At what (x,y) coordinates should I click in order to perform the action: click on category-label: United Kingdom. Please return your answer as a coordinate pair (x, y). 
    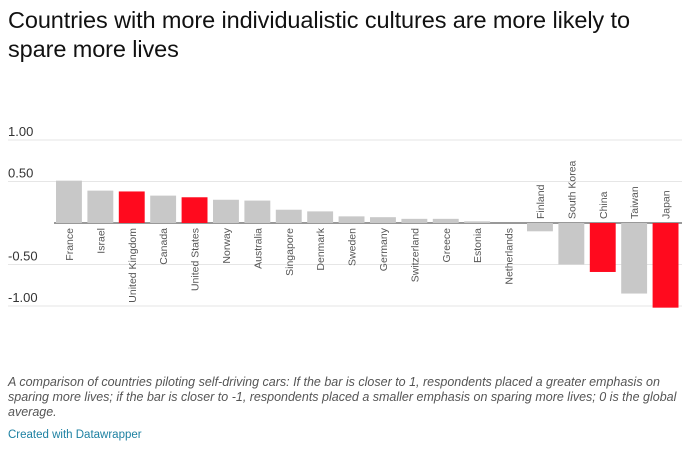
    Looking at the image, I should click on (133, 265).